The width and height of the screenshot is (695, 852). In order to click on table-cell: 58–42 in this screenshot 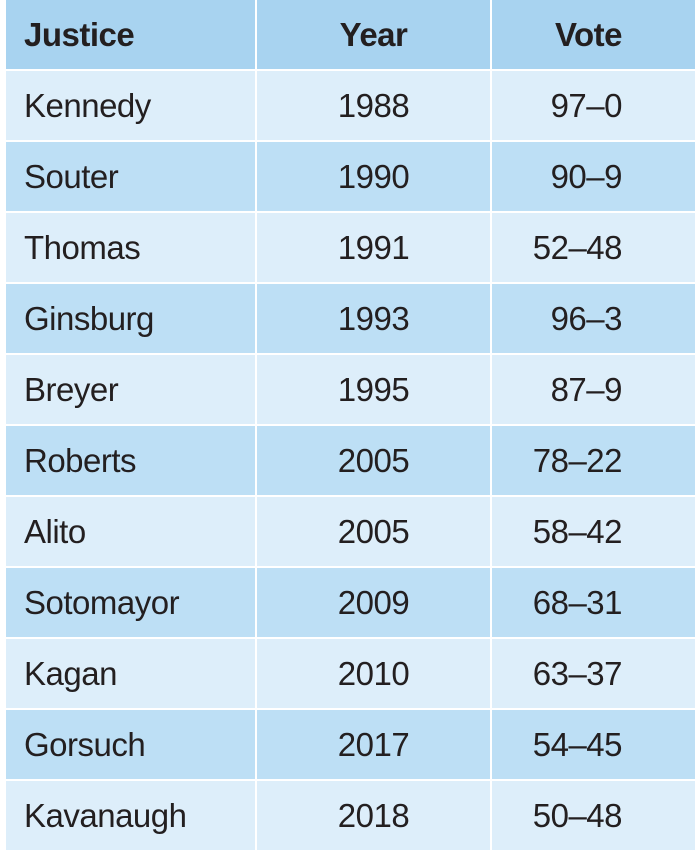, I will do `click(592, 532)`.